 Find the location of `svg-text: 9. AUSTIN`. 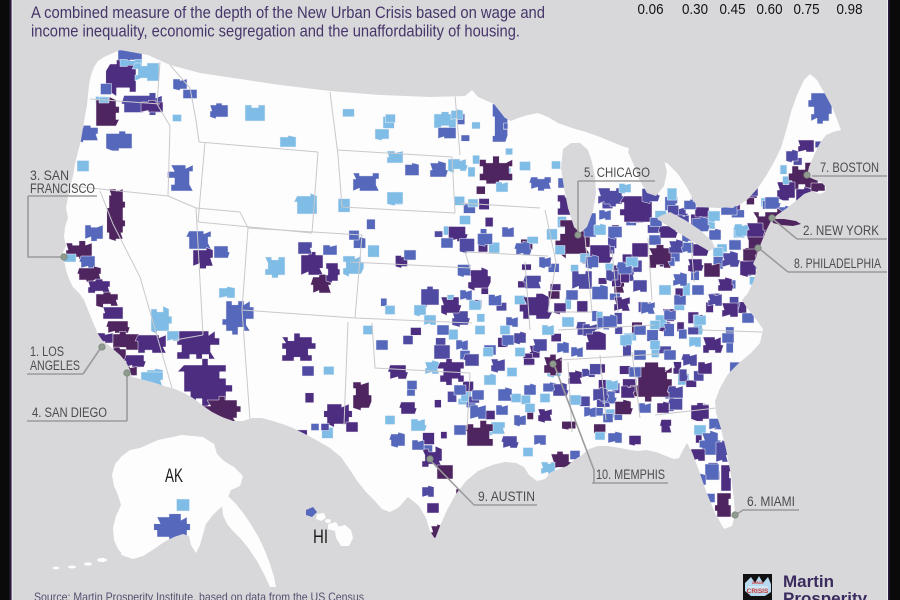

svg-text: 9. AUSTIN is located at coordinates (506, 497).